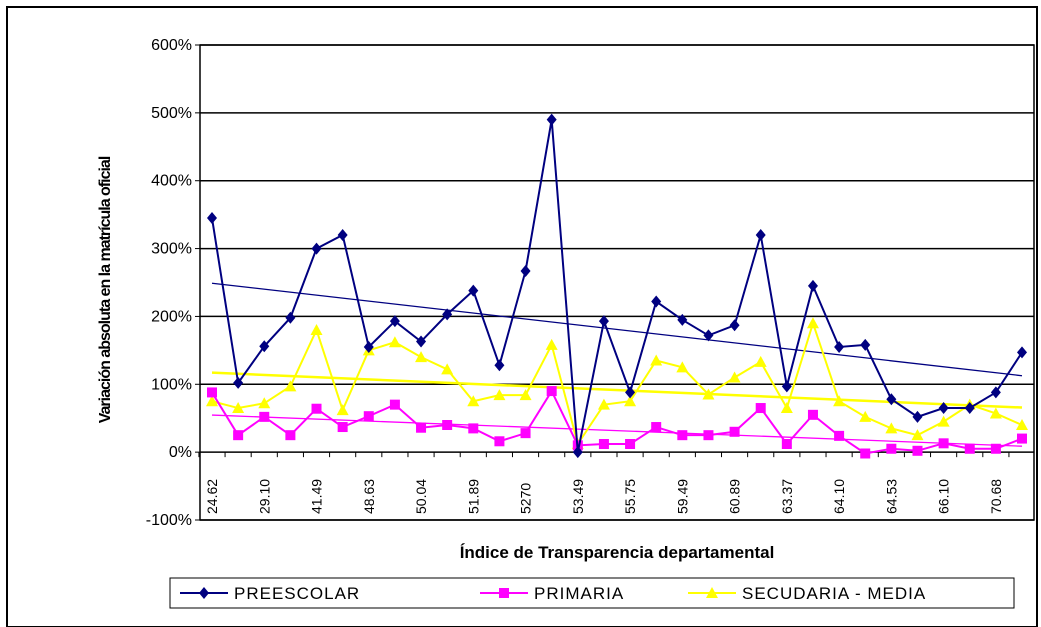 The image size is (1041, 627). I want to click on x-tick-label: 51.89, so click(473, 496).